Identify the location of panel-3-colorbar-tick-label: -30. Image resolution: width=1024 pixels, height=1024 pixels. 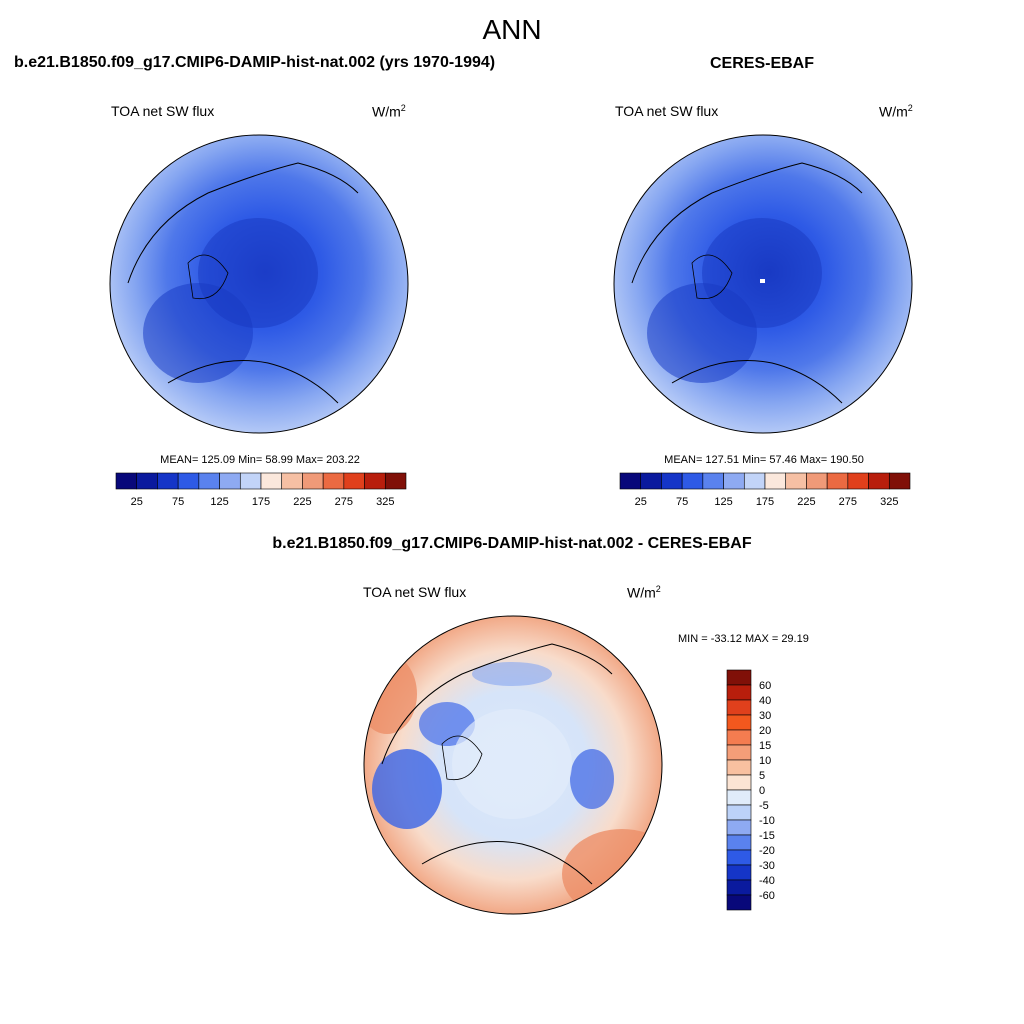
(767, 866).